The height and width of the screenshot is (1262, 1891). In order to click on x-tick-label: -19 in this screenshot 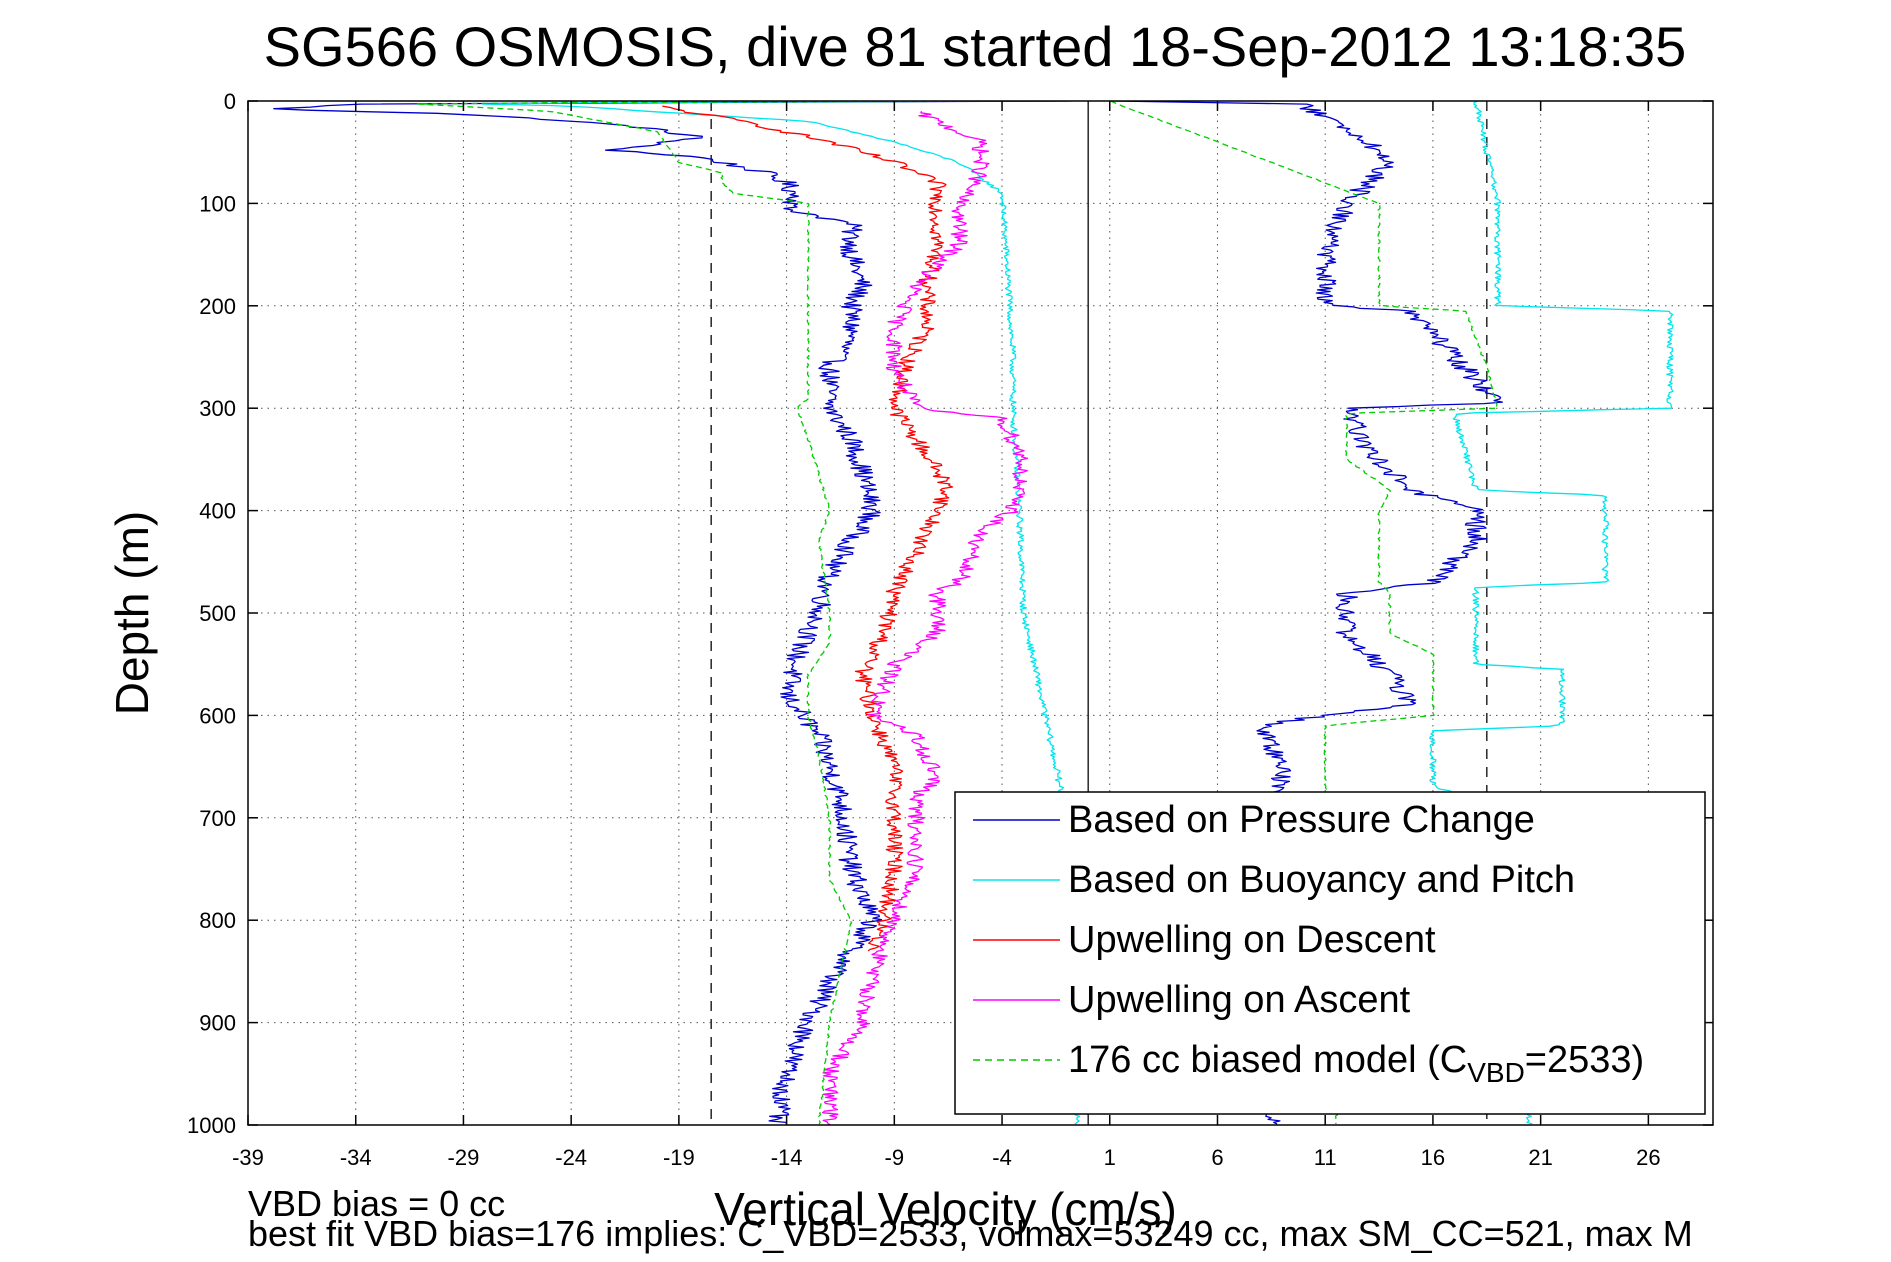, I will do `click(679, 1157)`.